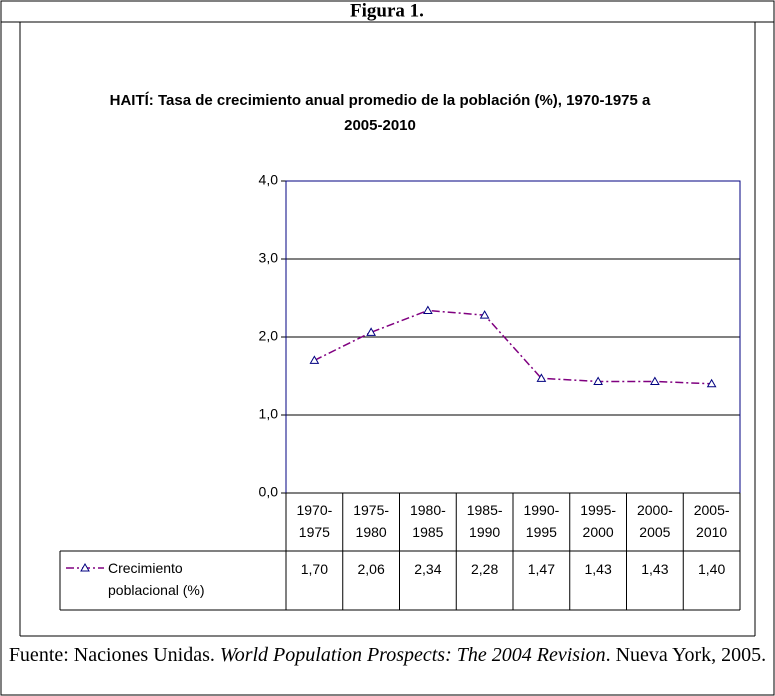  What do you see at coordinates (269, 180) in the screenshot?
I see `y-tick-label: 4,0` at bounding box center [269, 180].